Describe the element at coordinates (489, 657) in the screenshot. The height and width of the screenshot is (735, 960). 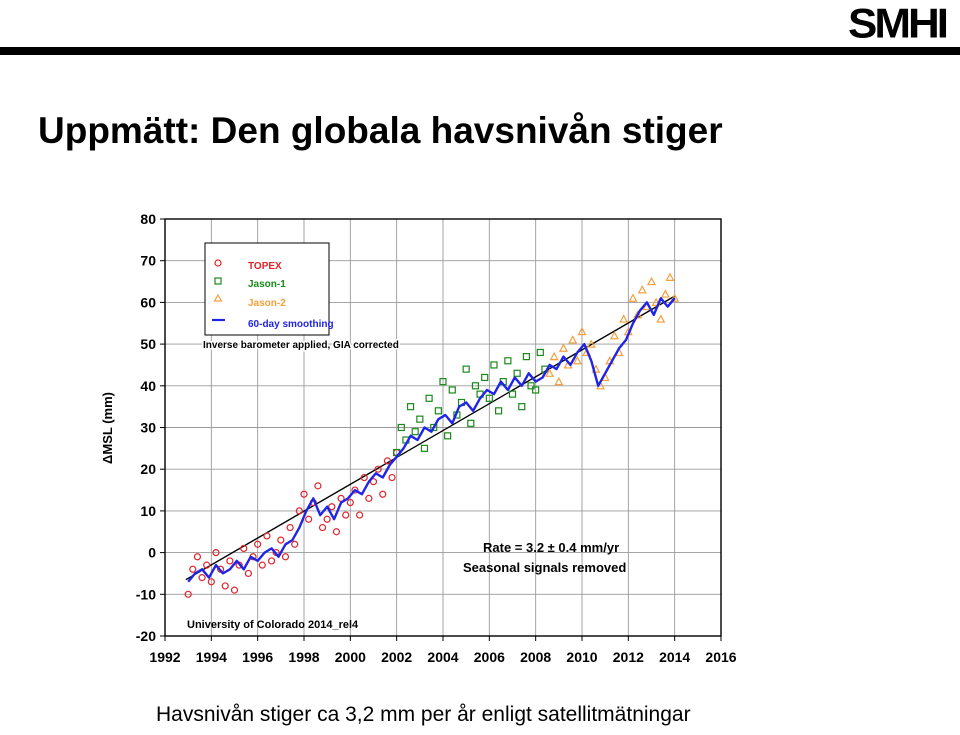
I see `x-tick-label: 2006` at that location.